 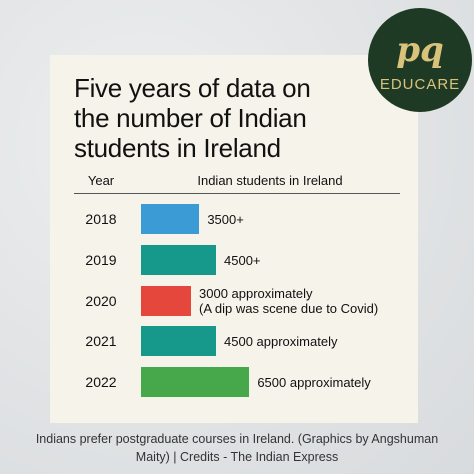 I want to click on header-rule, so click(x=237, y=193).